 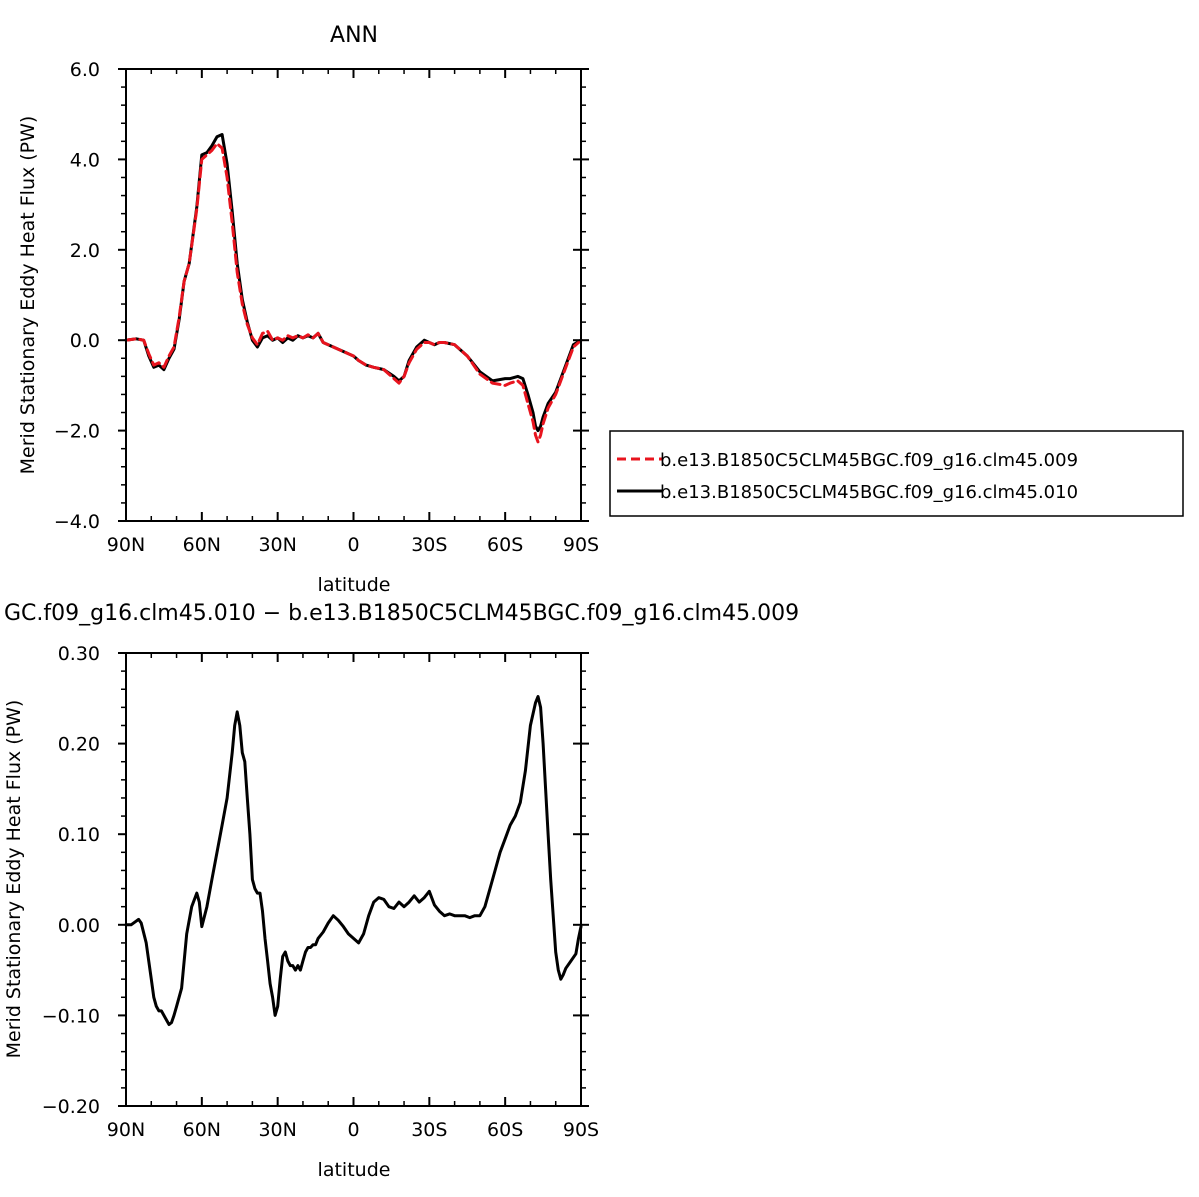 I want to click on y-tick-label-top: −4.0, so click(x=77, y=522).